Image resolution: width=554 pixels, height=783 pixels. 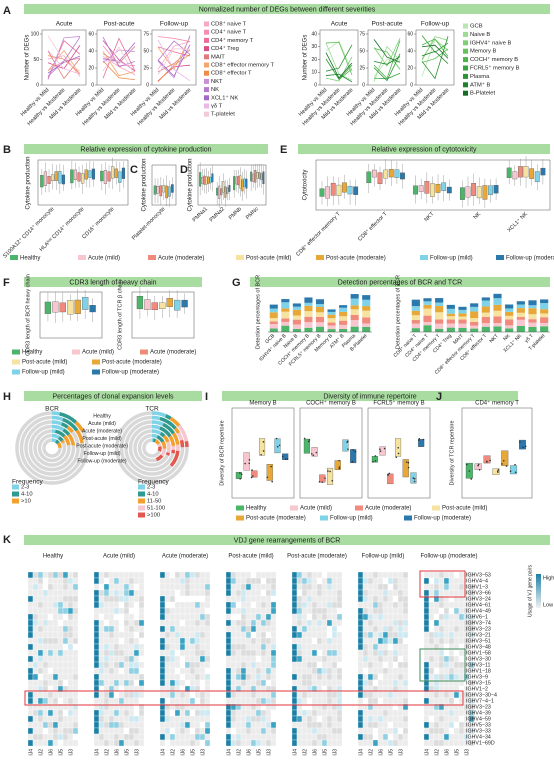 I want to click on x-tick-label: IJ2, so click(x=437, y=752).